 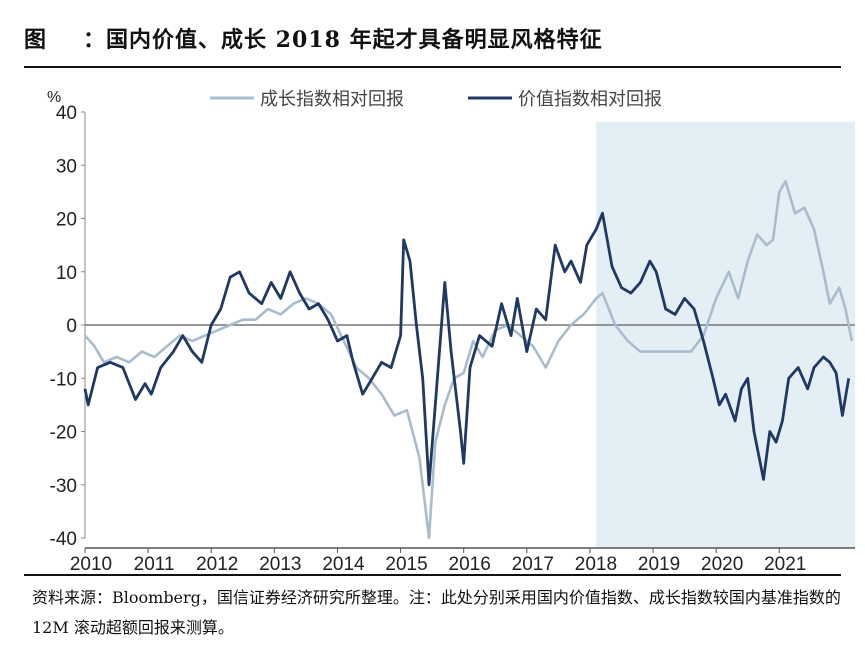 What do you see at coordinates (63, 379) in the screenshot?
I see `y-tick-label: -10` at bounding box center [63, 379].